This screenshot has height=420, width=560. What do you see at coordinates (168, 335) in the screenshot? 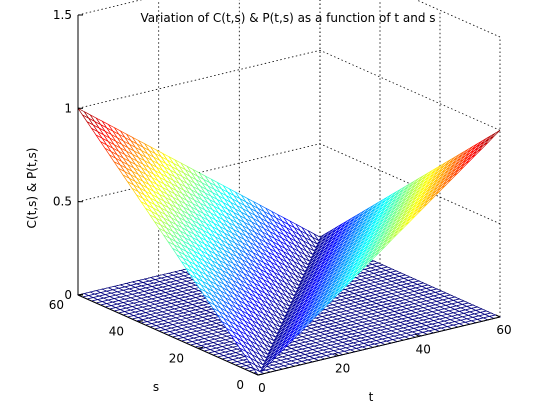
I see `s-axis-line` at bounding box center [168, 335].